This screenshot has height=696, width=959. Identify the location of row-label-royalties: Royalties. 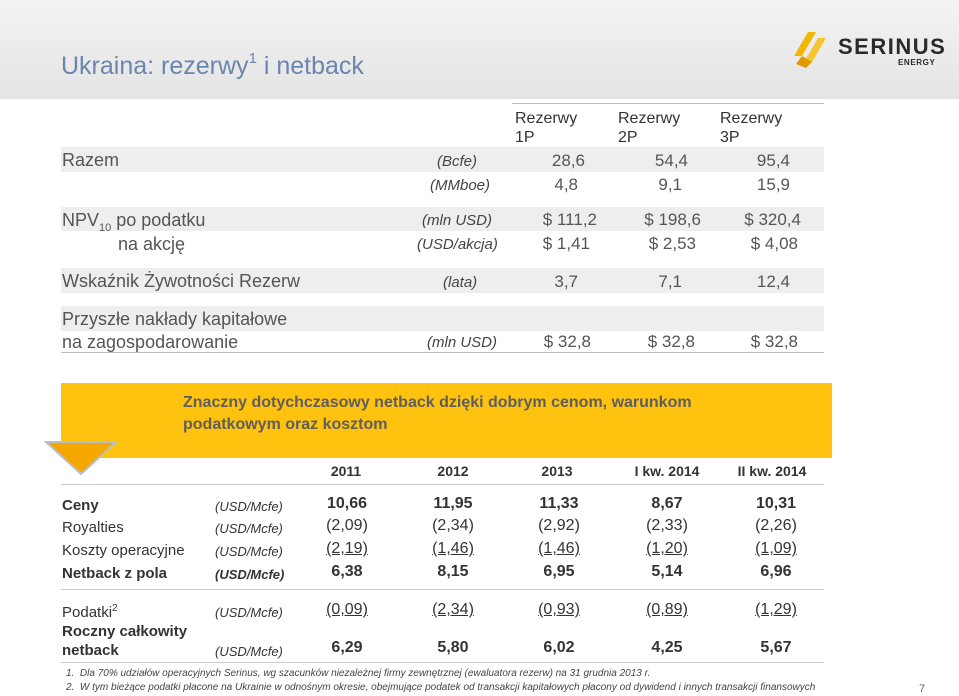
(93, 527).